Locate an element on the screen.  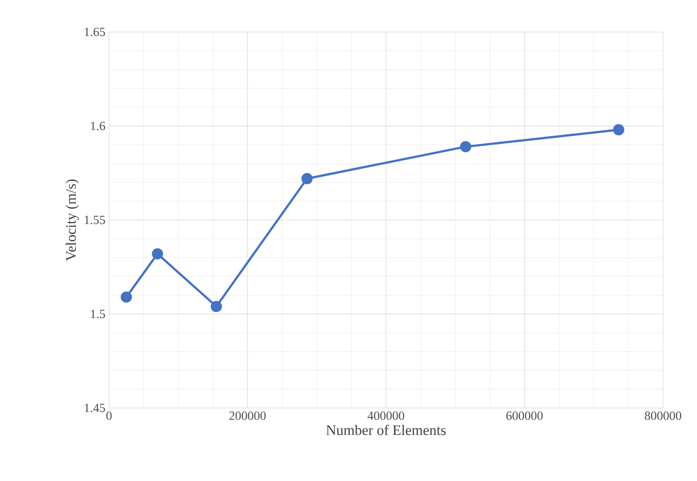
x-tick-label: 400000 is located at coordinates (386, 416).